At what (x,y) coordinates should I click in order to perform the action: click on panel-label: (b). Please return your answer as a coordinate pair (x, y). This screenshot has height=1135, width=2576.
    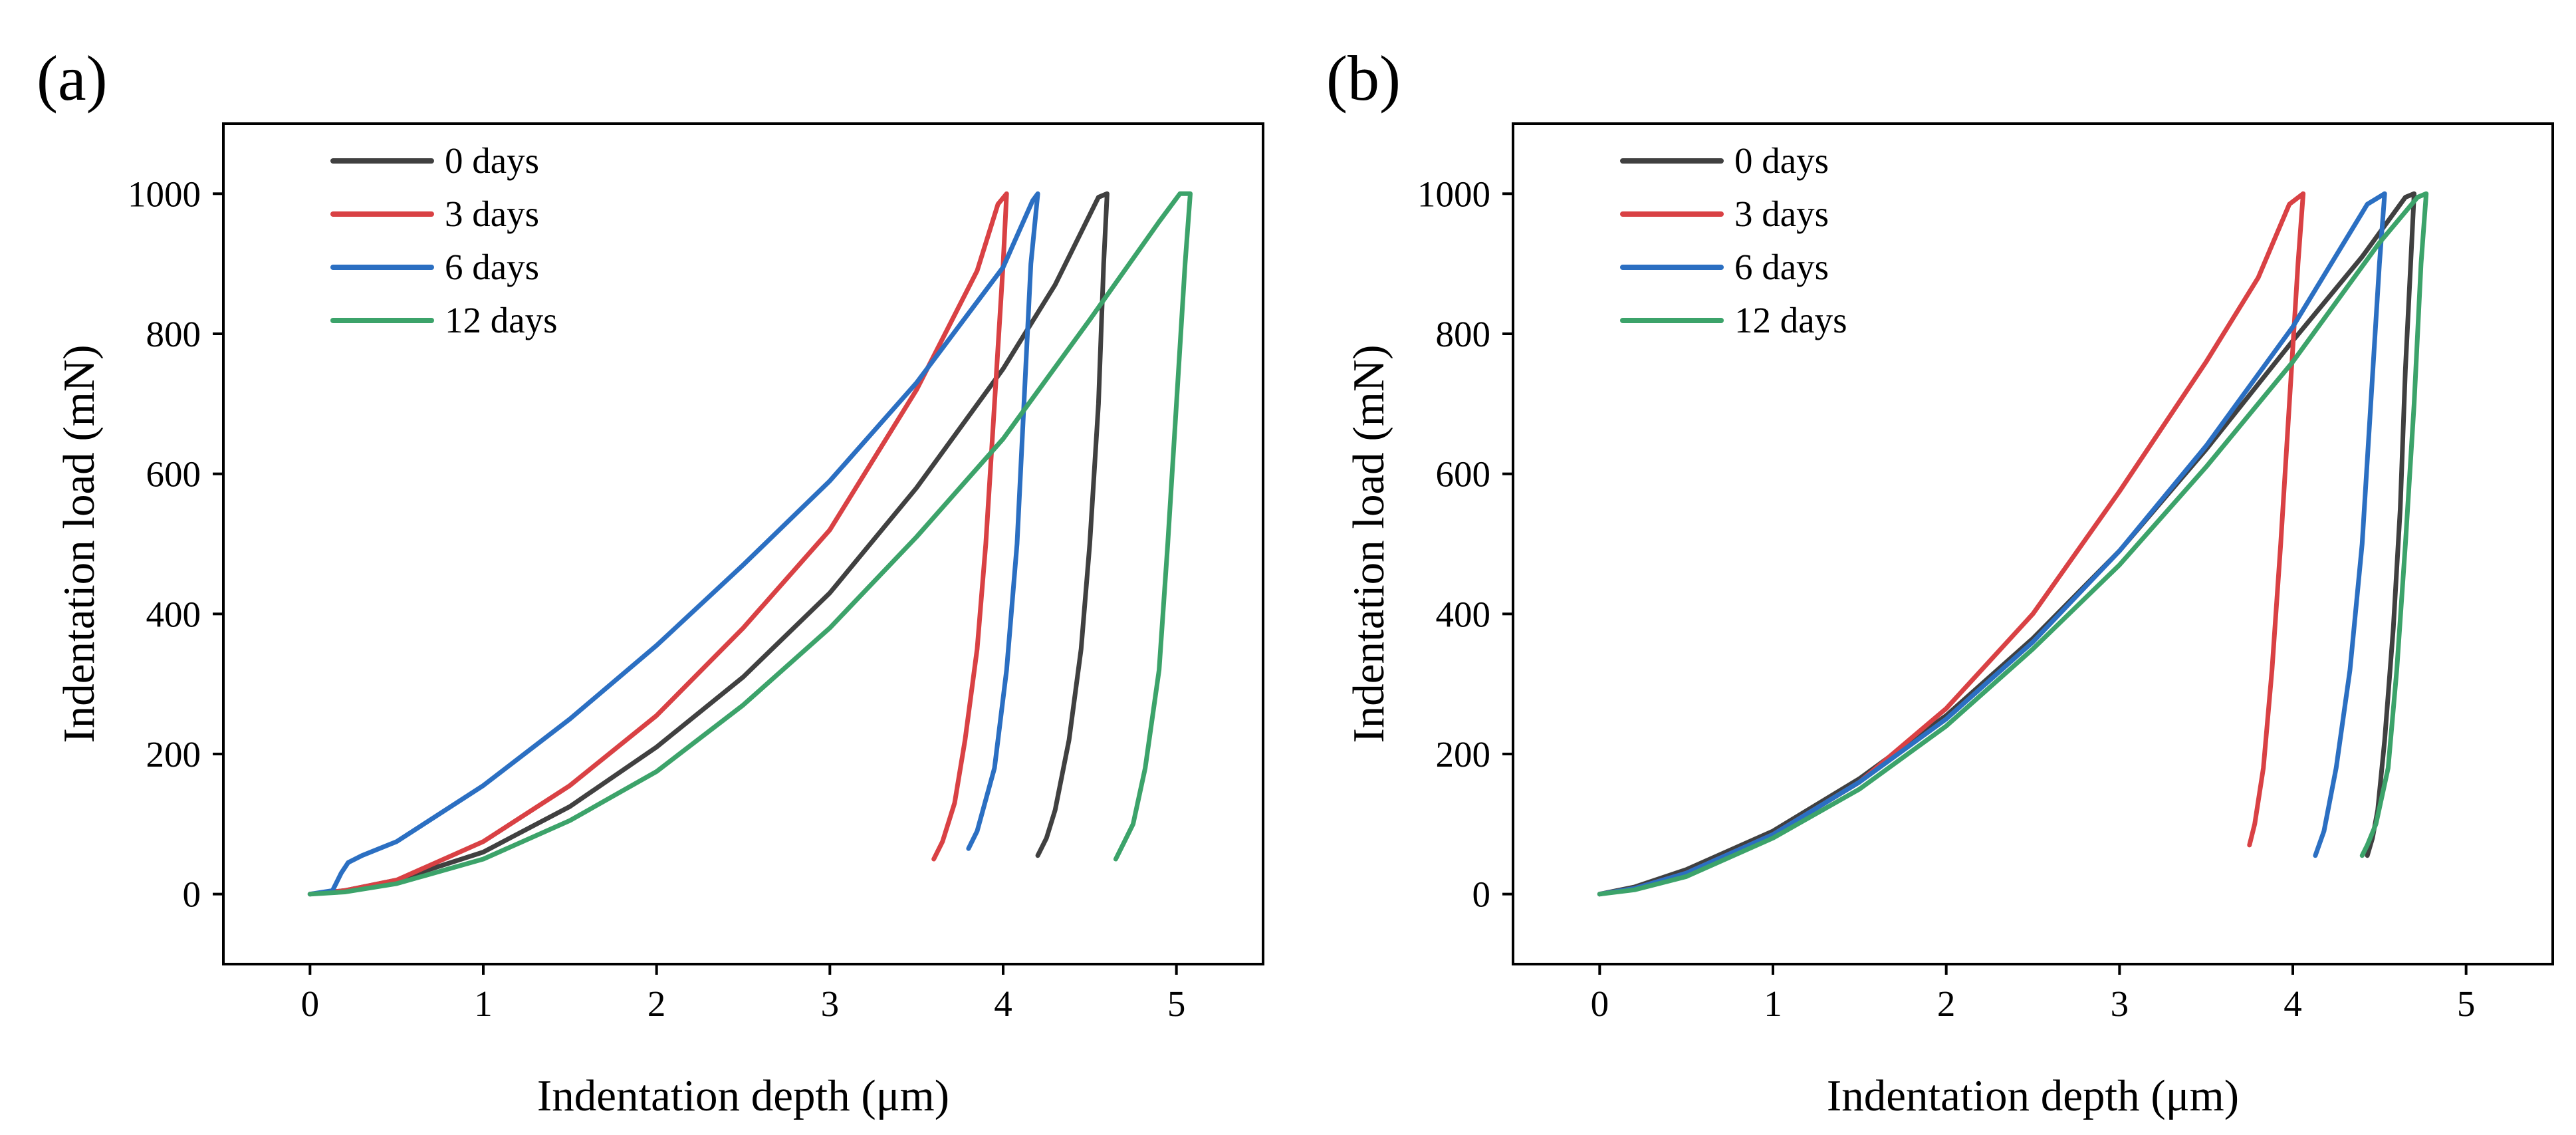
    Looking at the image, I should click on (1363, 78).